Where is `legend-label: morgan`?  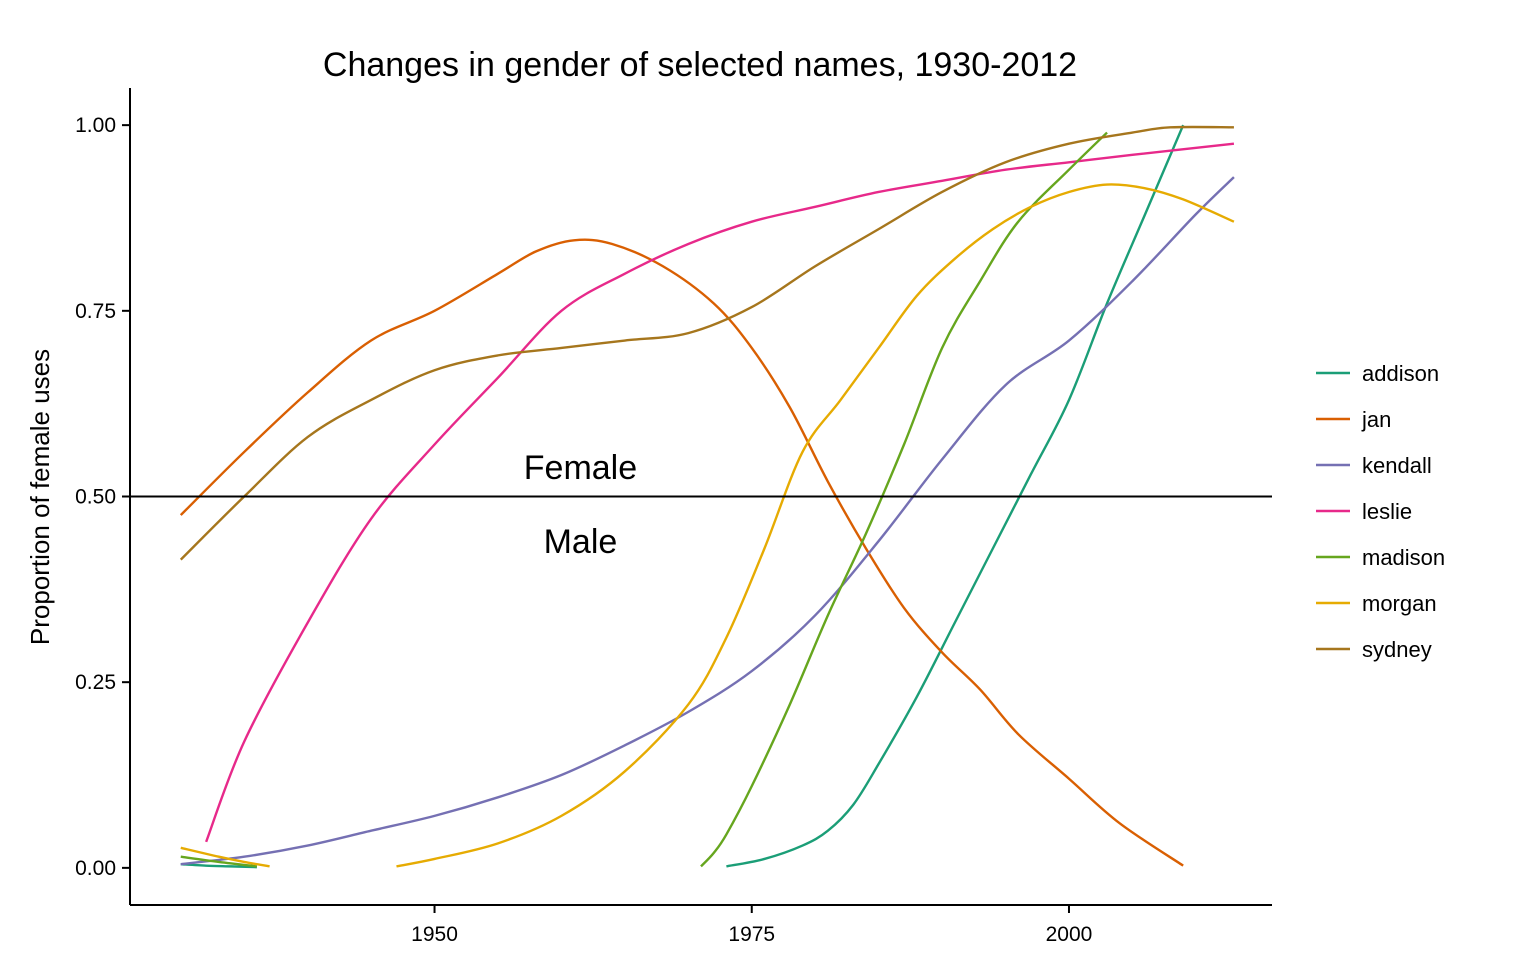
legend-label: morgan is located at coordinates (1399, 603).